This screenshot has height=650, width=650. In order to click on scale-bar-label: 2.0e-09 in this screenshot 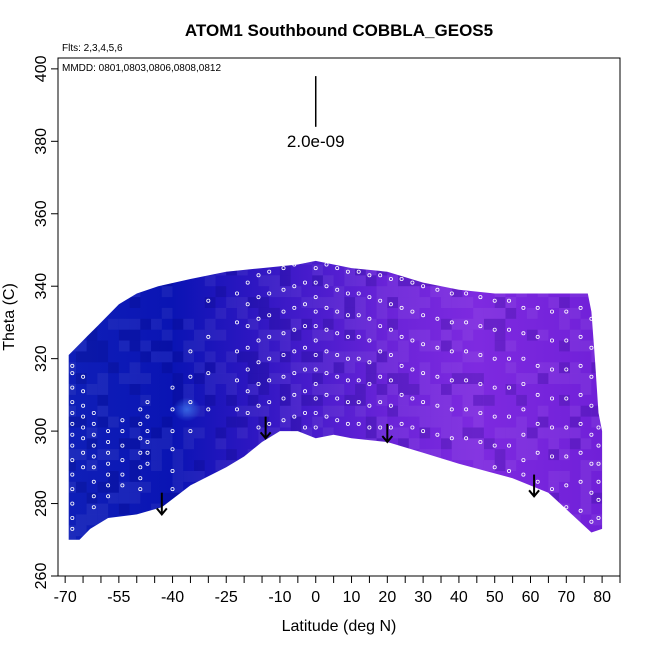, I will do `click(316, 141)`.